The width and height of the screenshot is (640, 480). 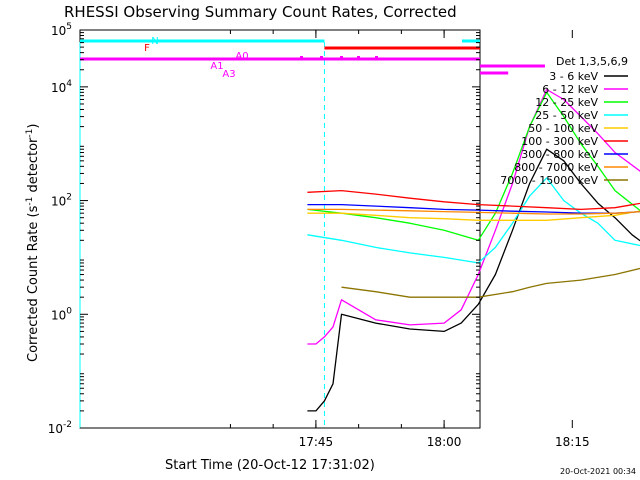 I want to click on x-axis-label: Start Time (20-Oct-12 17:31:02), so click(x=270, y=465).